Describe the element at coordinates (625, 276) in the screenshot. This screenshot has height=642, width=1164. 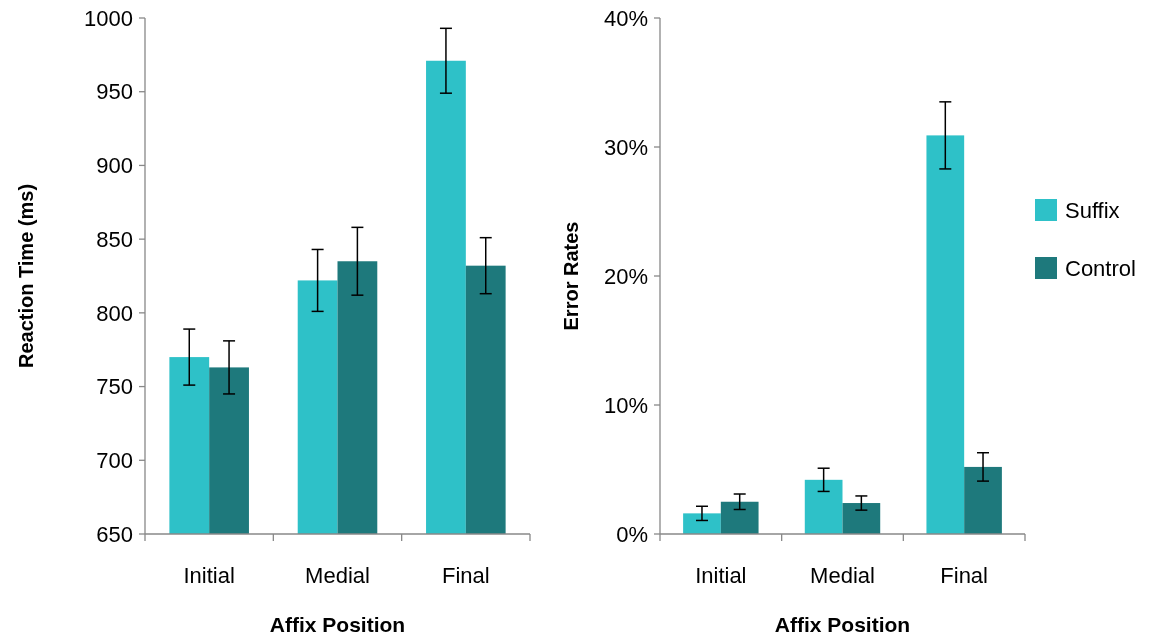
I see `y-tick-label: 20%` at that location.